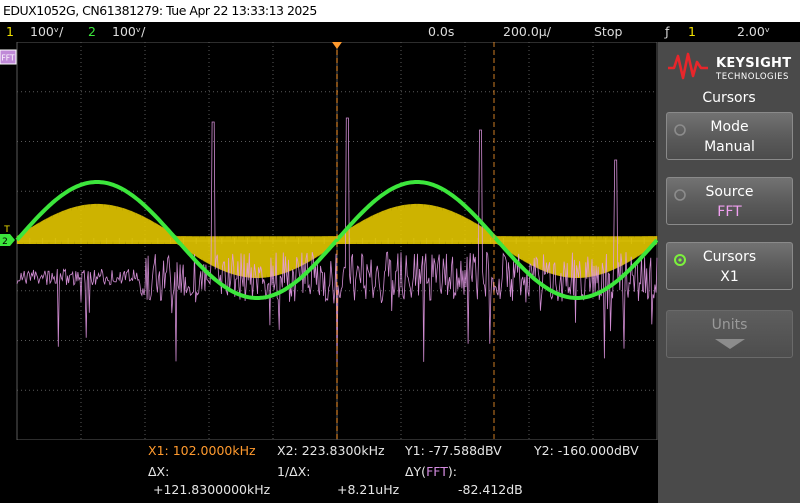 The image size is (800, 503). I want to click on cursors-softkey-label: Cursors, so click(729, 257).